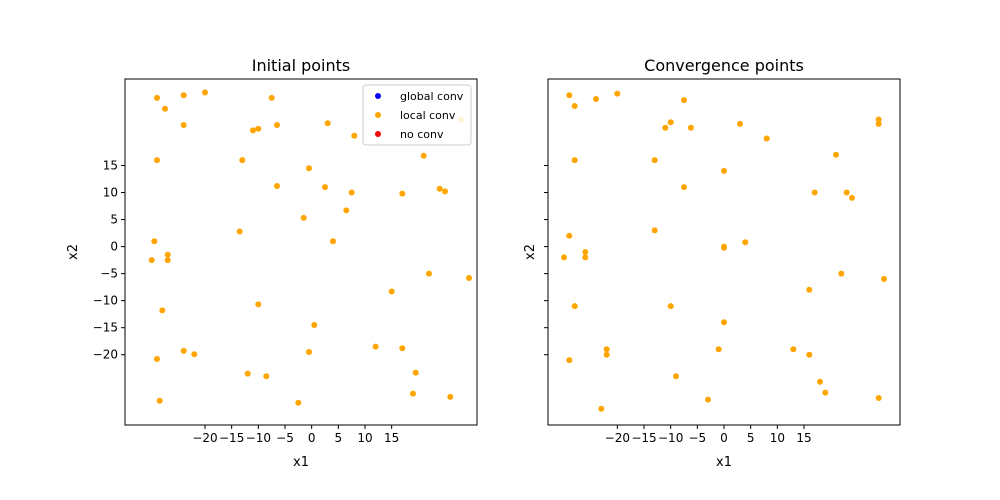 This screenshot has height=500, width=1000. What do you see at coordinates (751, 438) in the screenshot?
I see `convergence-points-xtick-label-5: 5` at bounding box center [751, 438].